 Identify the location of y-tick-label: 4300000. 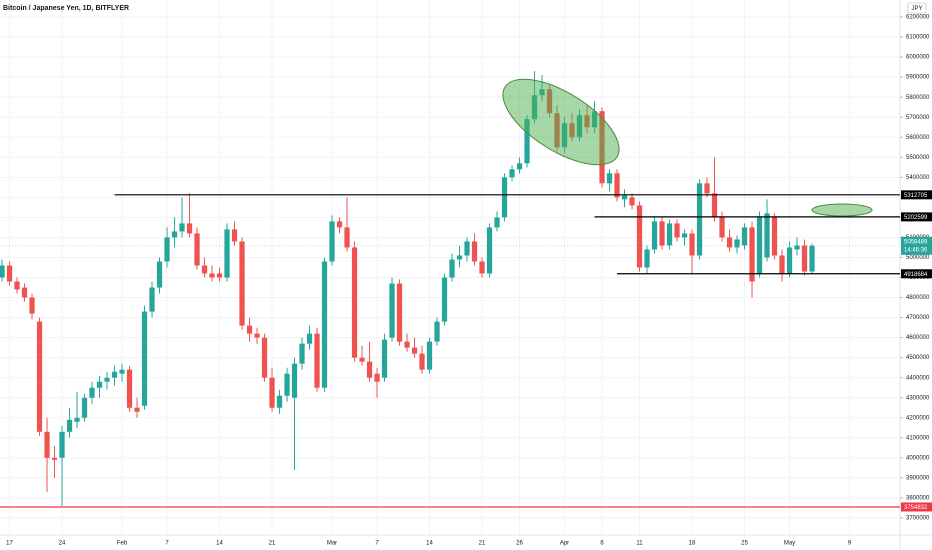
(918, 398).